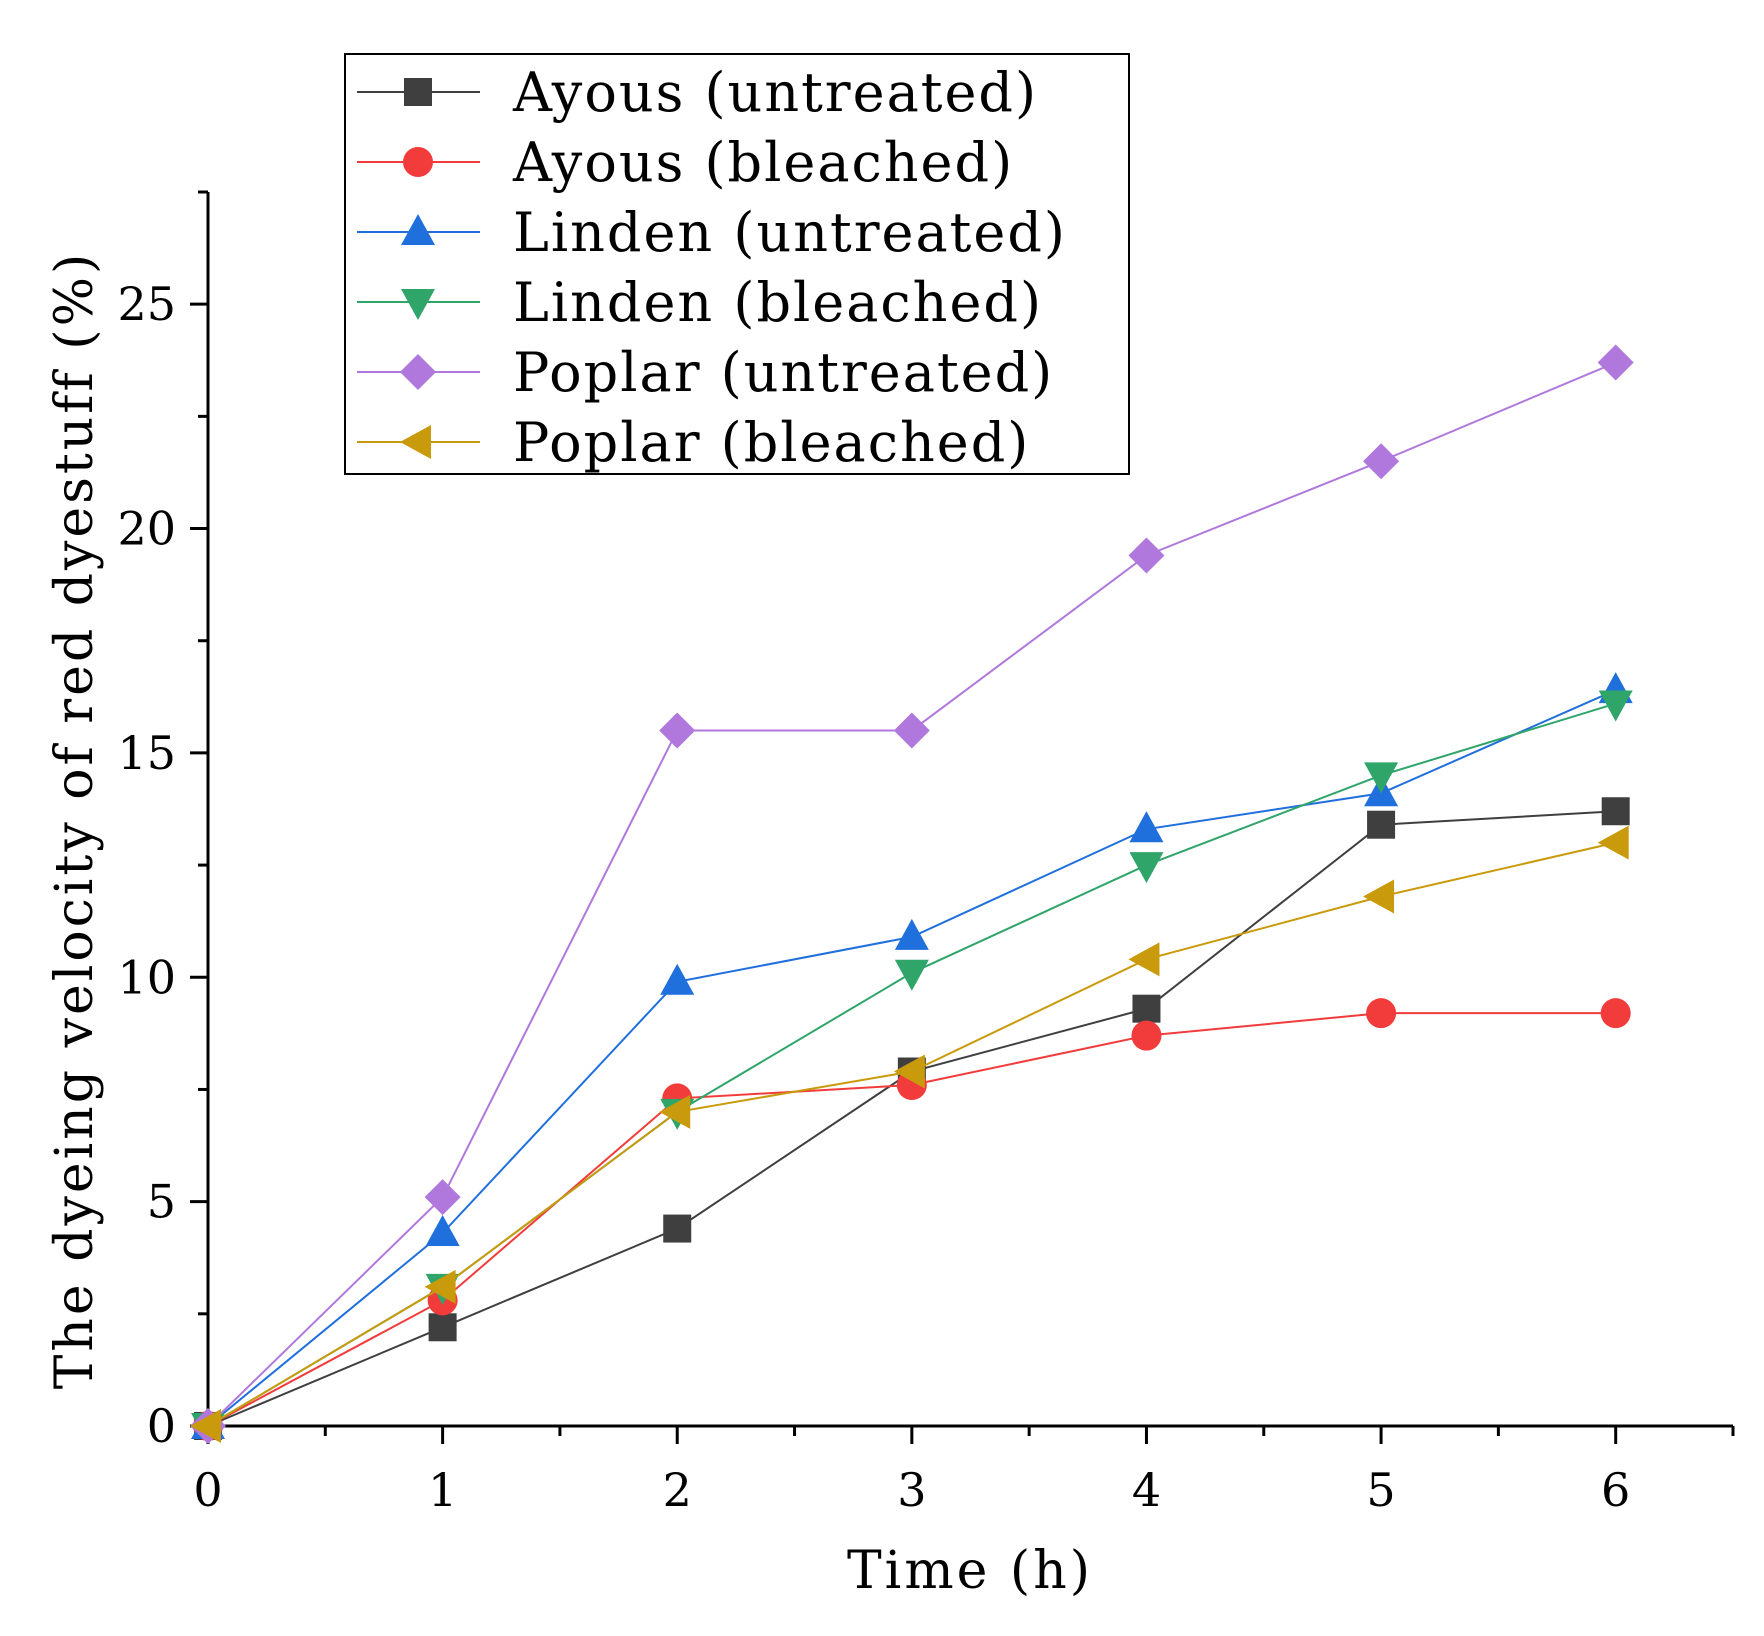 The width and height of the screenshot is (1764, 1636). Describe the element at coordinates (146, 753) in the screenshot. I see `y-tick-label: 15` at that location.